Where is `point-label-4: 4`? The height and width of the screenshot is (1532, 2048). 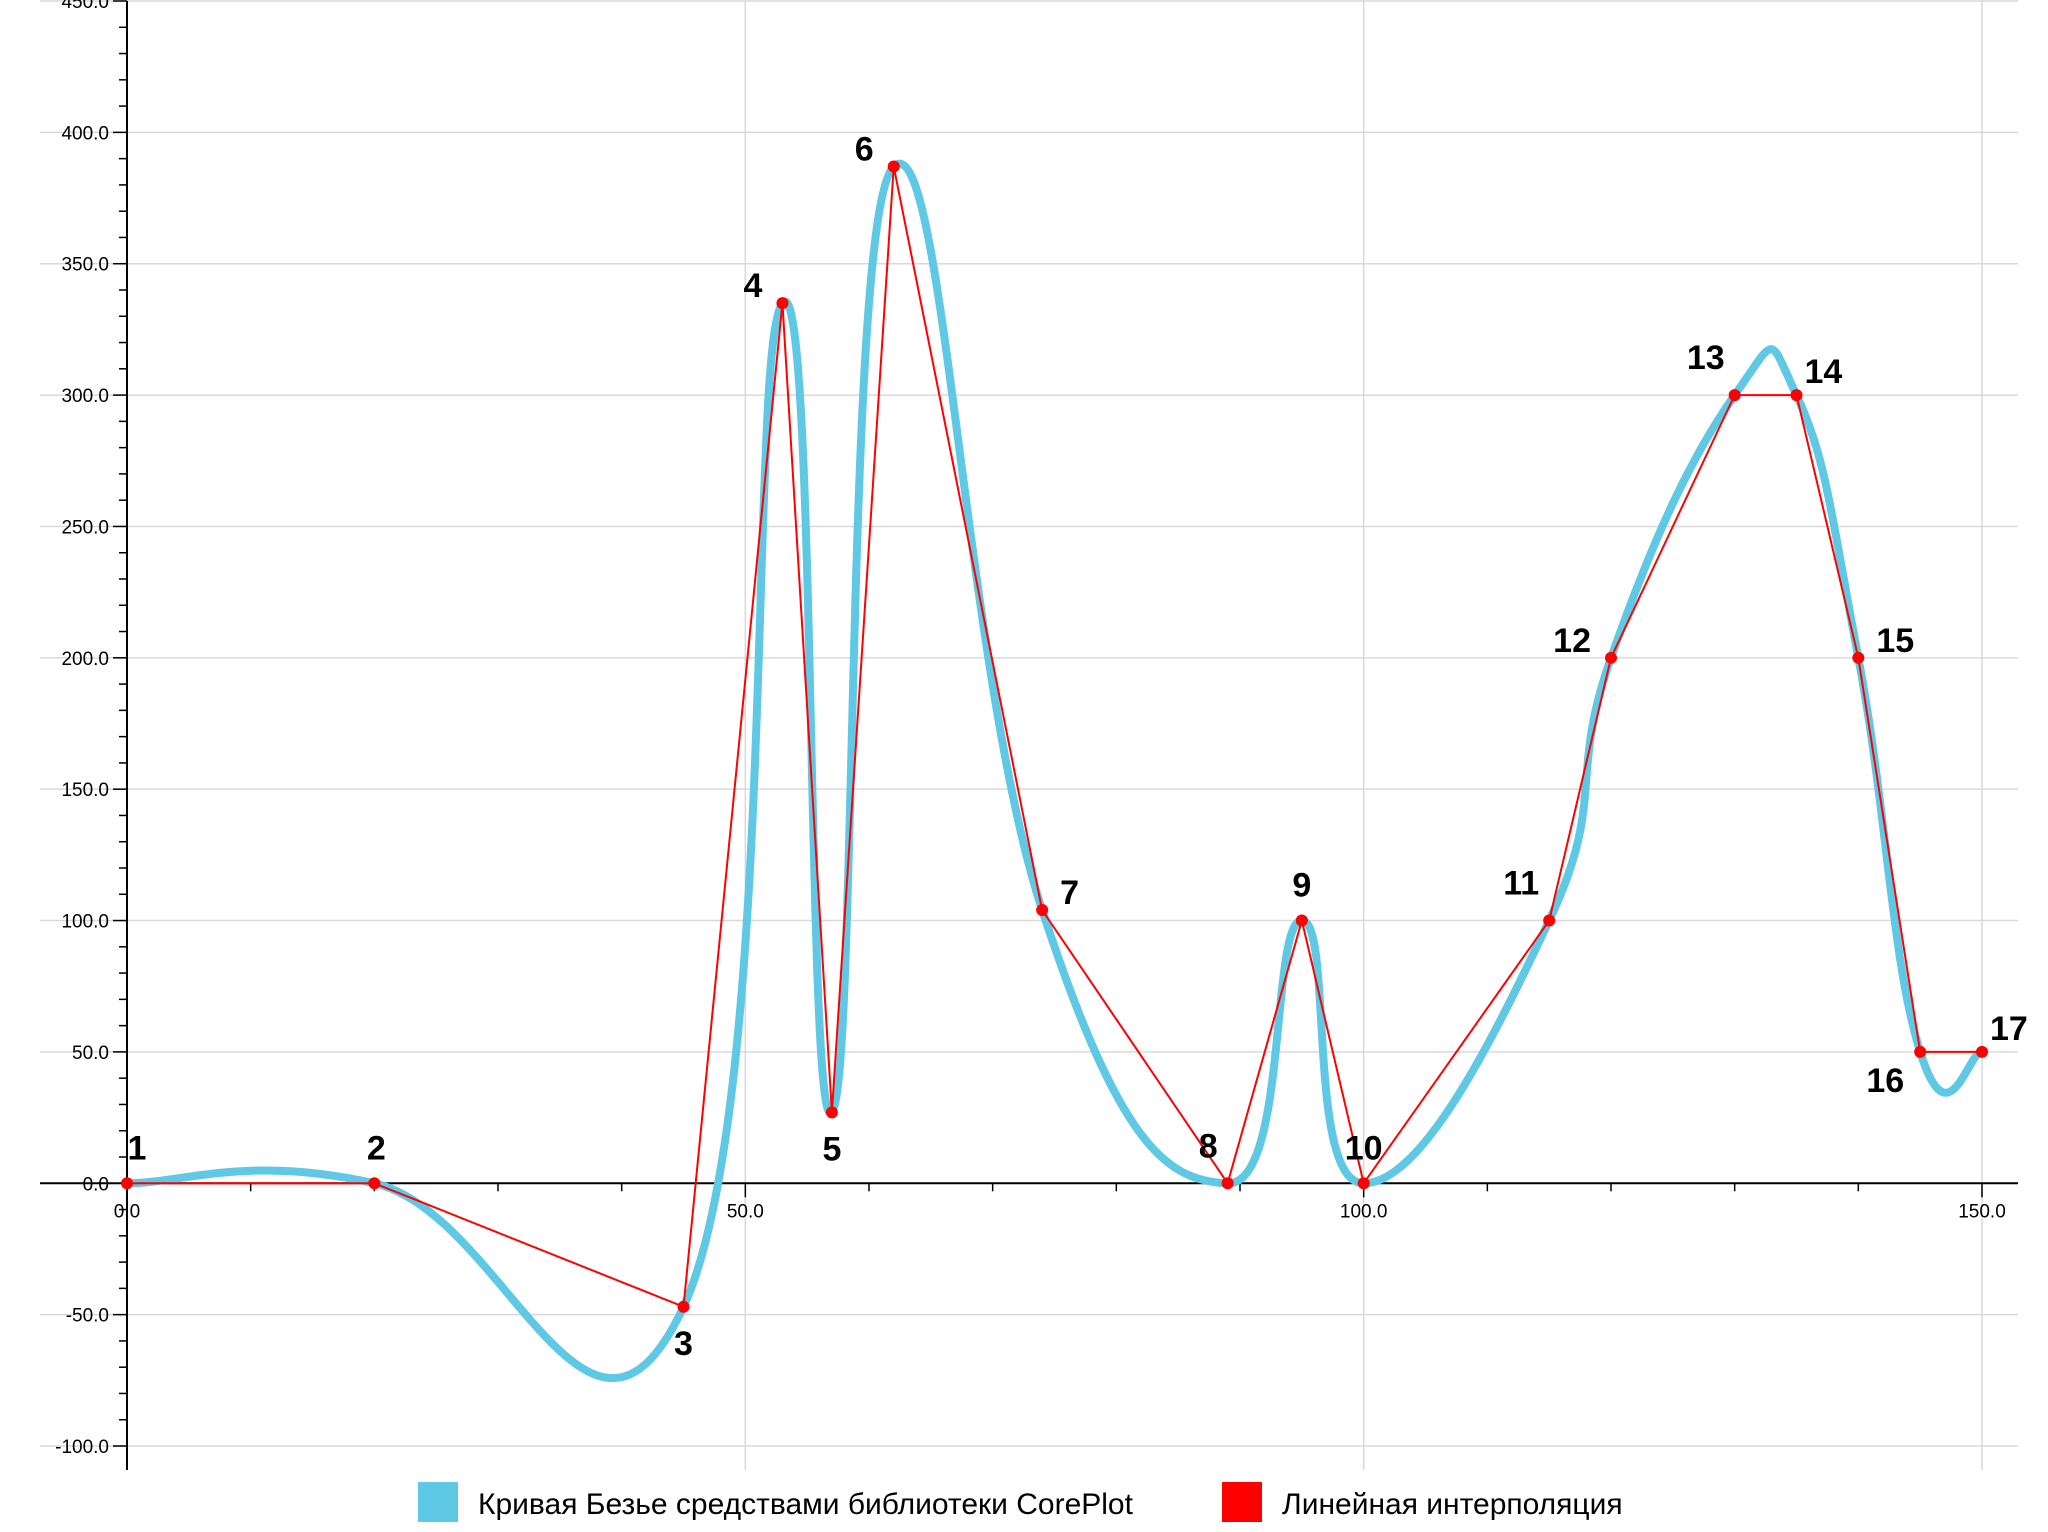 point-label-4: 4 is located at coordinates (753, 286).